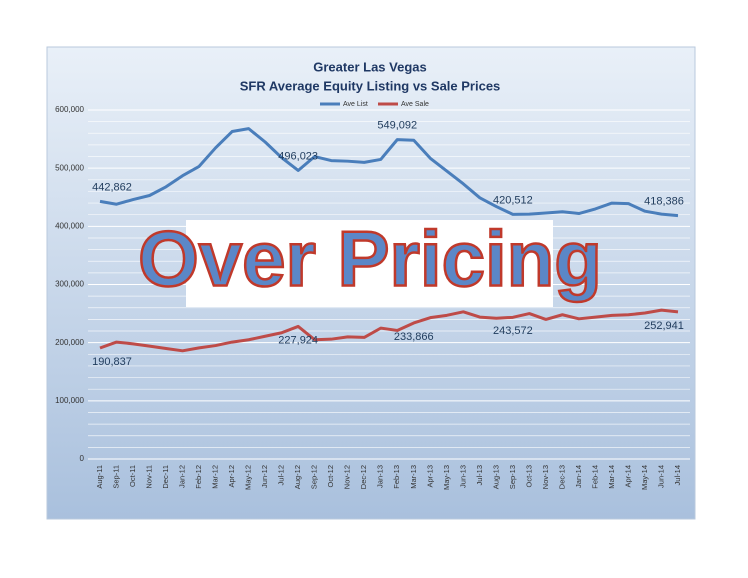 The image size is (748, 578). I want to click on x-tick-label: Mar-14, so click(611, 477).